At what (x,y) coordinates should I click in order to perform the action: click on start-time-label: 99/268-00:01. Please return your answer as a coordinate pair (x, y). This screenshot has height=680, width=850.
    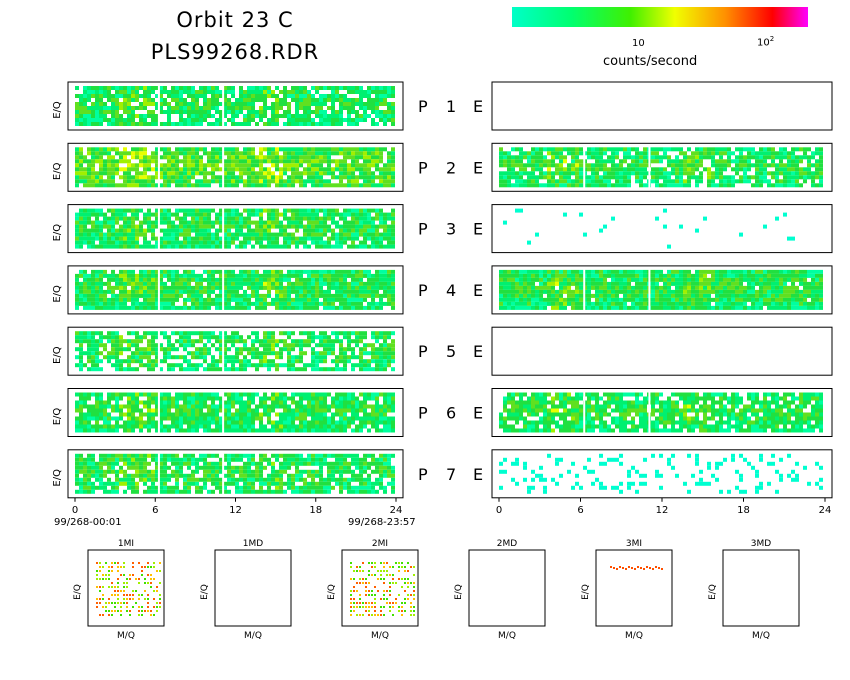
    Looking at the image, I should click on (88, 522).